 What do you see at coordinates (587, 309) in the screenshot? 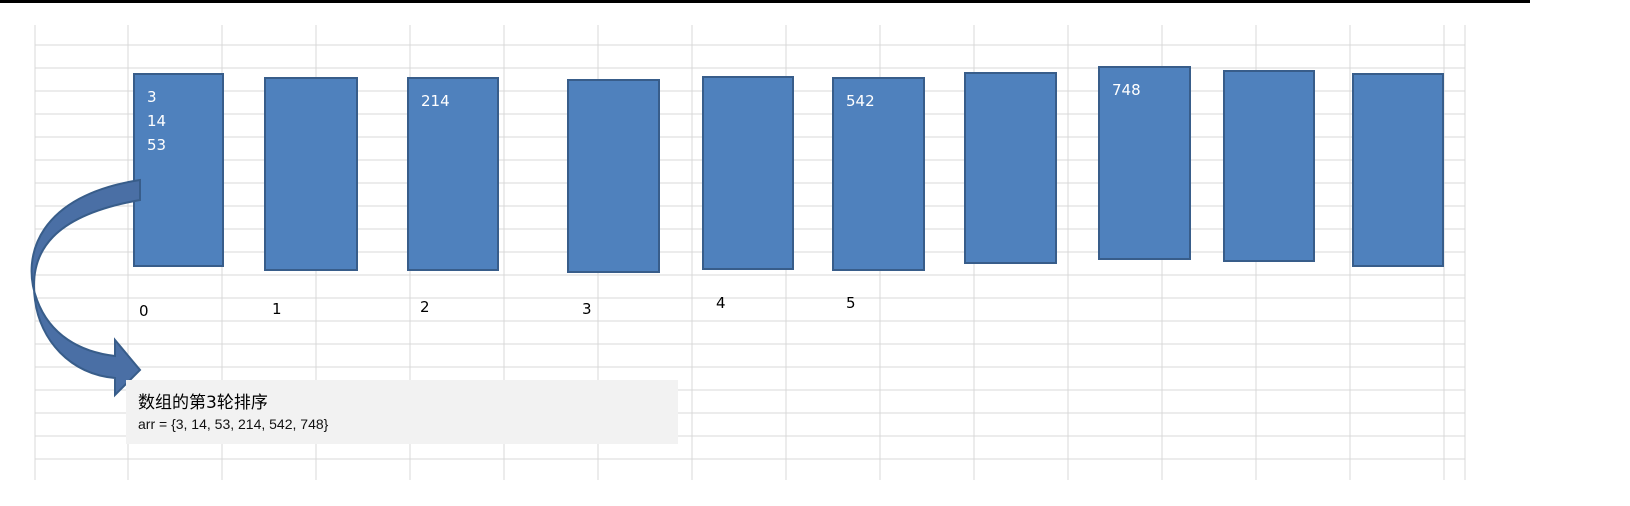
I see `bucket-index-label: 3` at bounding box center [587, 309].